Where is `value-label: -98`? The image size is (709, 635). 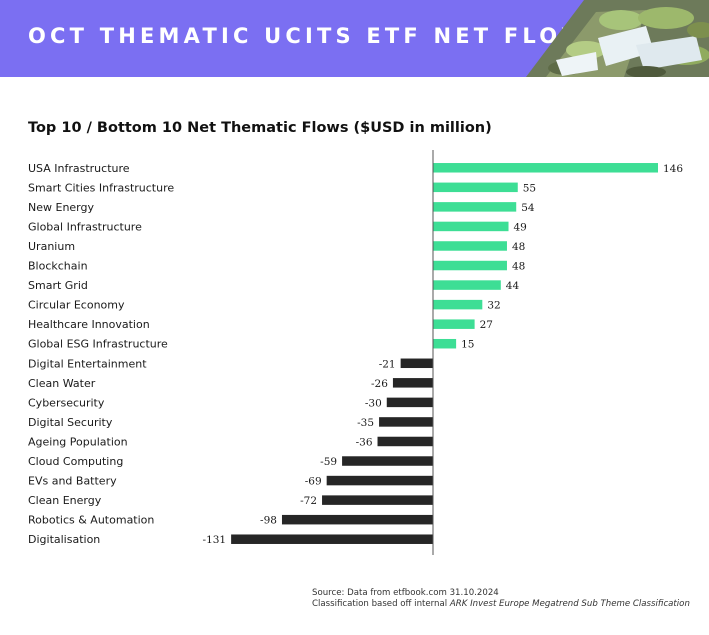
value-label: -98 is located at coordinates (268, 521).